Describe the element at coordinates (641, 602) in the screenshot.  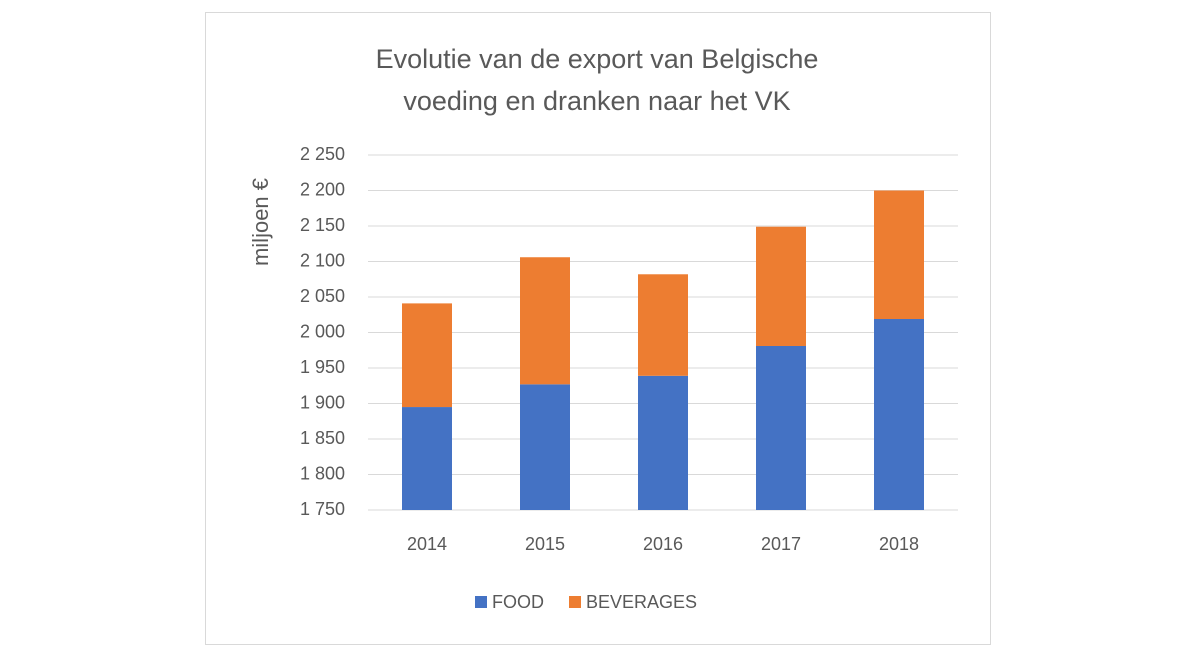
I see `legend-label: BEVERAGES` at that location.